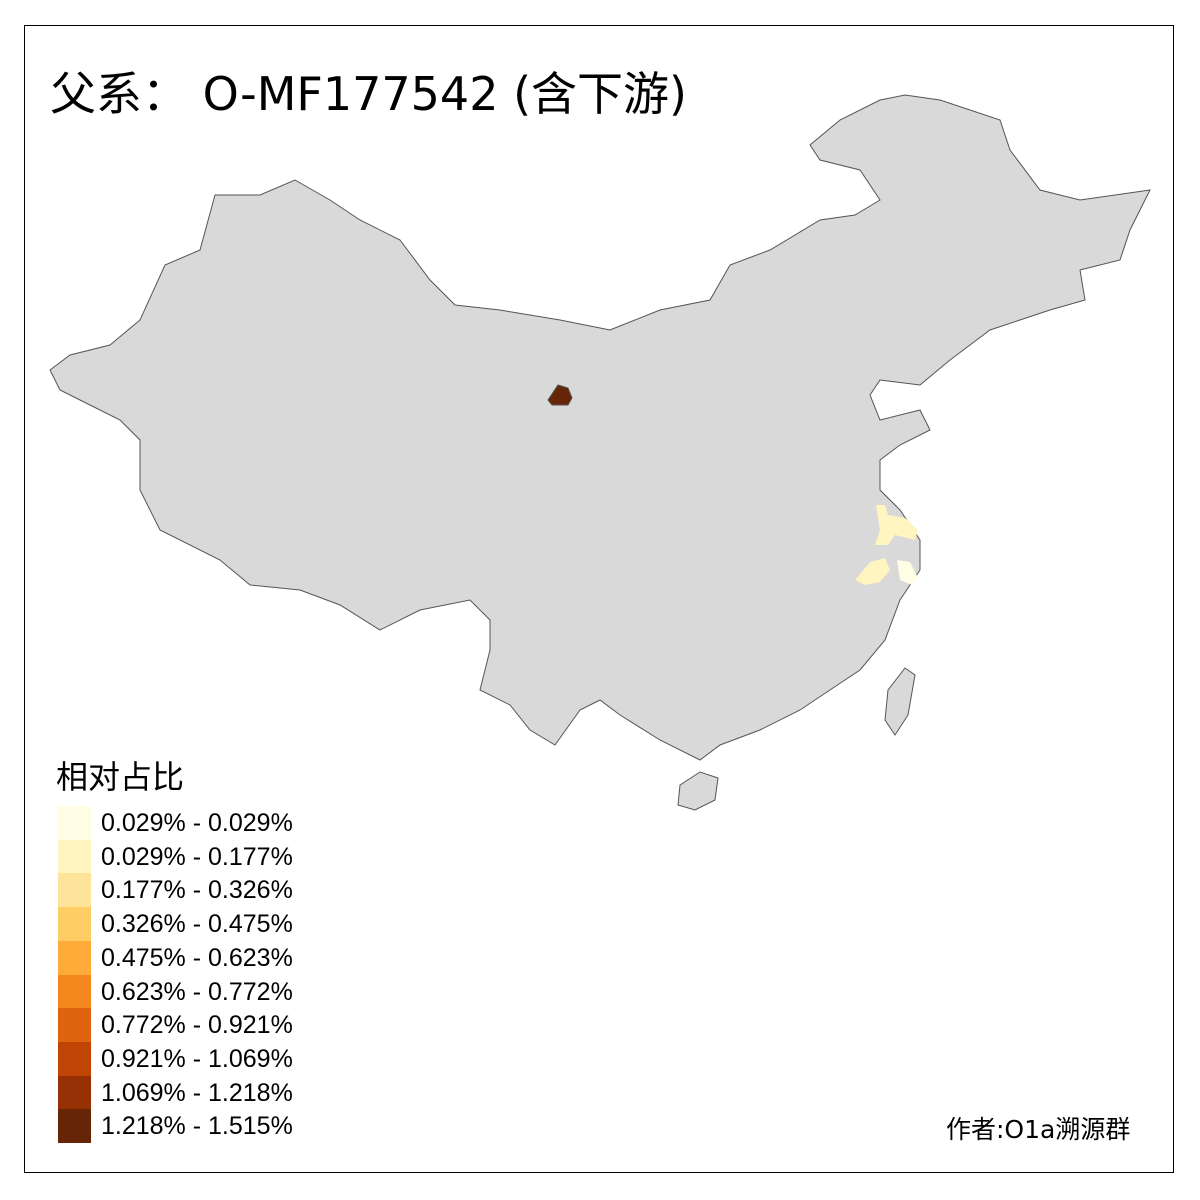  Describe the element at coordinates (197, 991) in the screenshot. I see `legend-label: 0.623% - 0.772%` at that location.